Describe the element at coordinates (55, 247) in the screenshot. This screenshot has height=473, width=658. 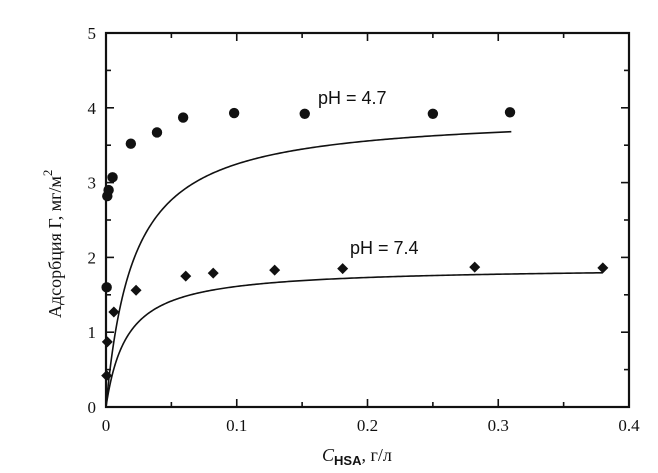
I see `y-axis-label-text: Адсорбция Г, мг/м` at that location.